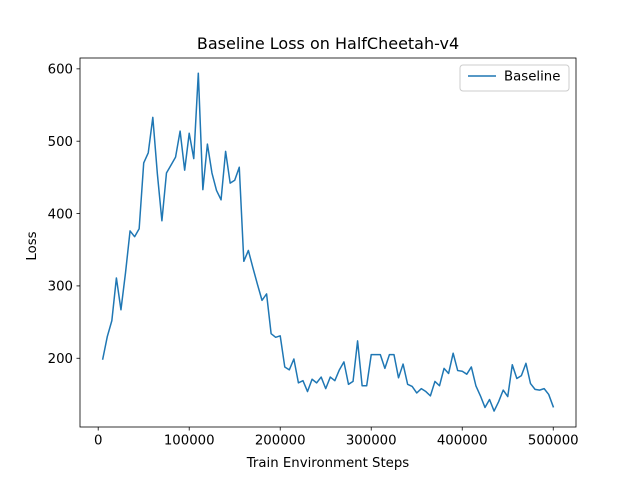 The image size is (640, 480). Describe the element at coordinates (60, 359) in the screenshot. I see `y-tick-label: 200` at that location.